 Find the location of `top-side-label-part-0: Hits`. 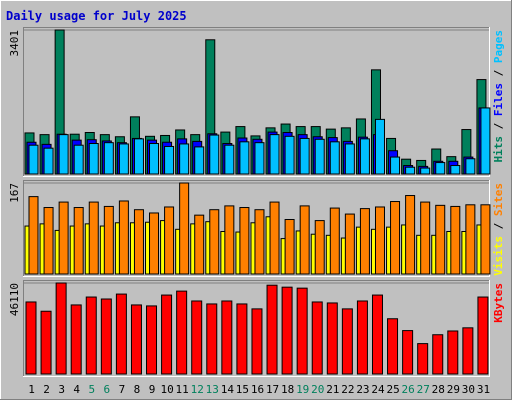

top-side-label-part-0: Hits is located at coordinates (498, 149).